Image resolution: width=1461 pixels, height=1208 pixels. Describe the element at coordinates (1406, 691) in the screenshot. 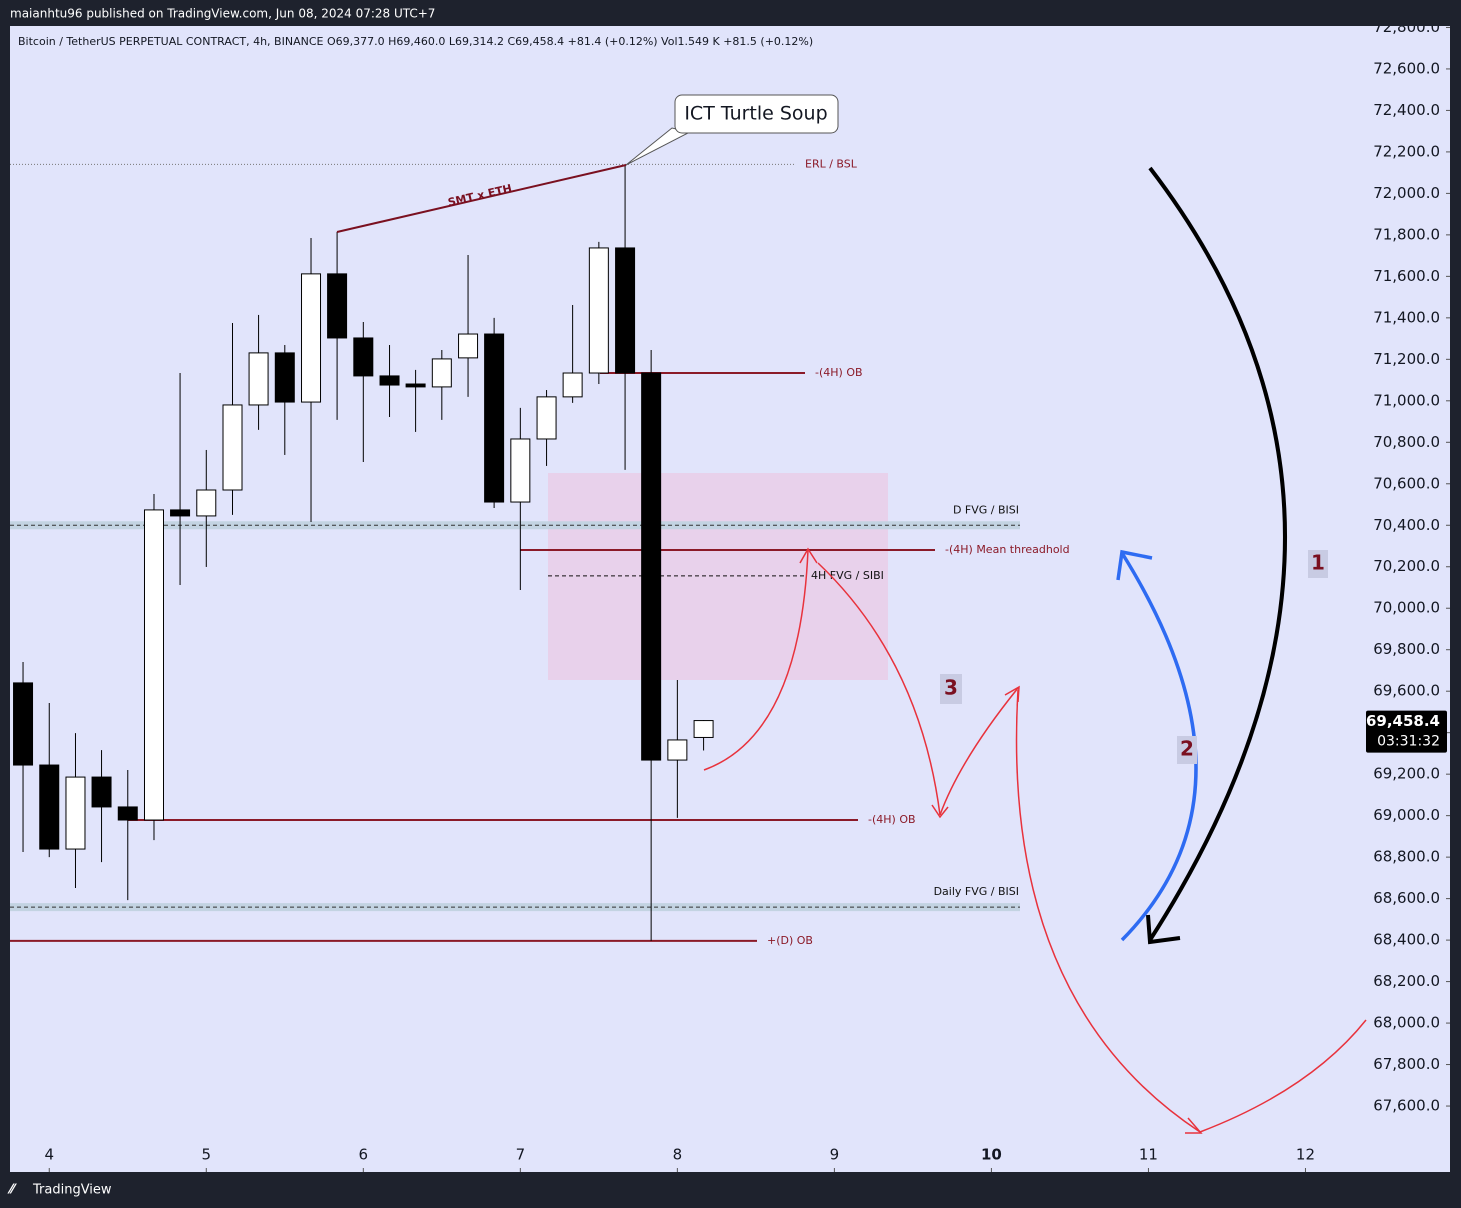

I see `y-tick-label: 69,600.0` at that location.